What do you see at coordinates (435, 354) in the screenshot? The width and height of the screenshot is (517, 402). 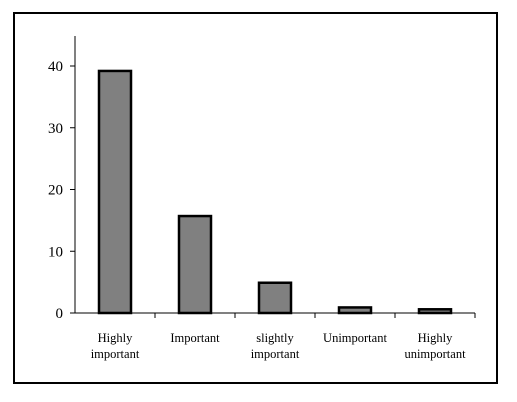 I see `x-category-label-line: unimportant` at bounding box center [435, 354].